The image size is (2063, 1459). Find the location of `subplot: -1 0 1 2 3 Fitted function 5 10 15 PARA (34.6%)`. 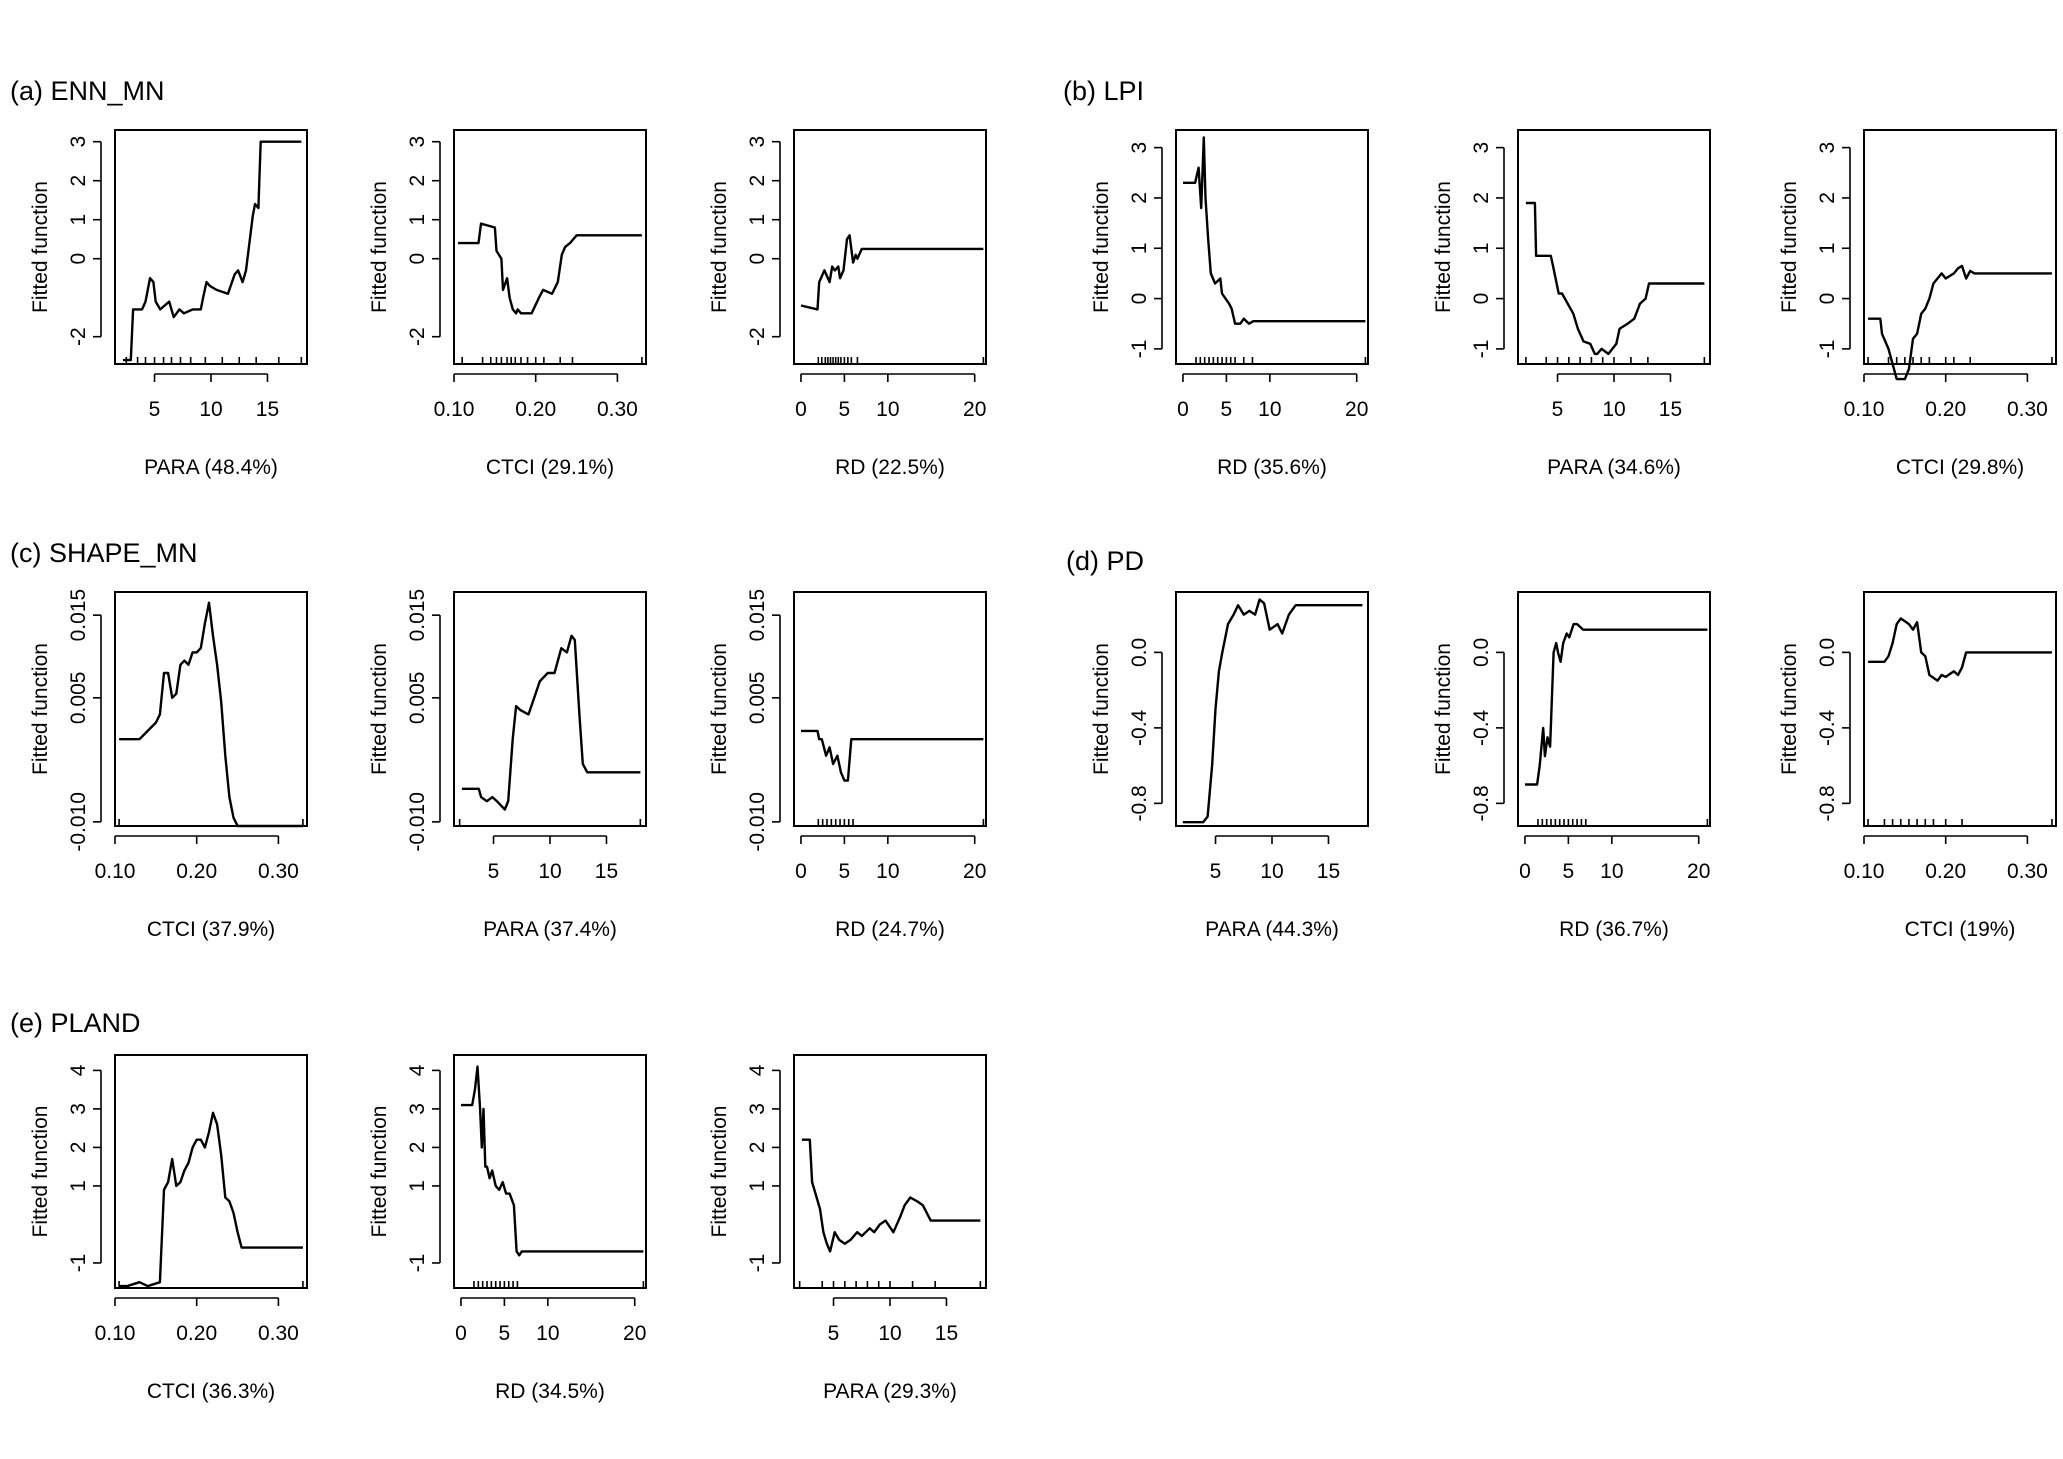

subplot: -1 0 1 2 3 Fitted function 5 10 15 PARA (34.6%) is located at coordinates (1571, 304).